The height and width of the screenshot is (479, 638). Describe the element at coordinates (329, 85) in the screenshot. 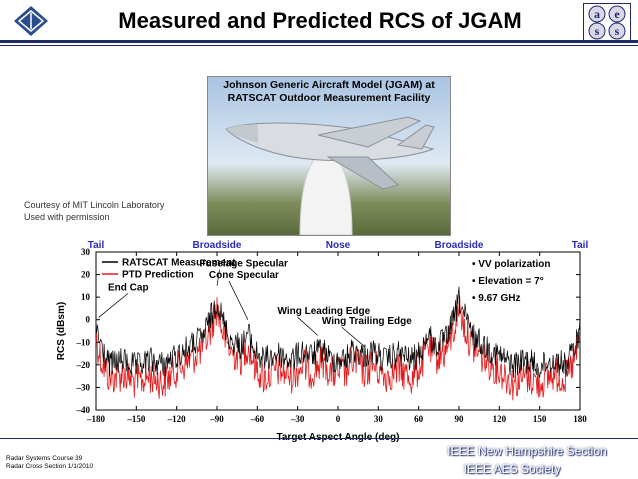

I see `photo-caption-line1: Johnson Generic Aircraft Model (JGAM) at` at that location.